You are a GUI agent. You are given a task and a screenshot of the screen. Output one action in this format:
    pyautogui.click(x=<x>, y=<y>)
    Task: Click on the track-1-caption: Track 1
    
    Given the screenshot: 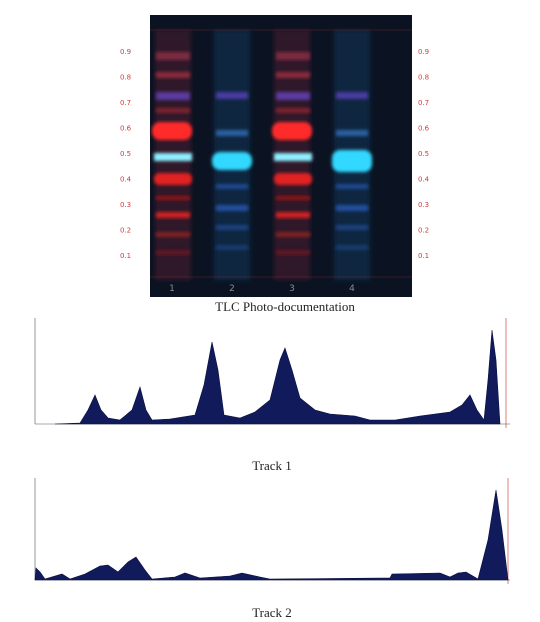 What is the action you would take?
    pyautogui.click(x=272, y=465)
    